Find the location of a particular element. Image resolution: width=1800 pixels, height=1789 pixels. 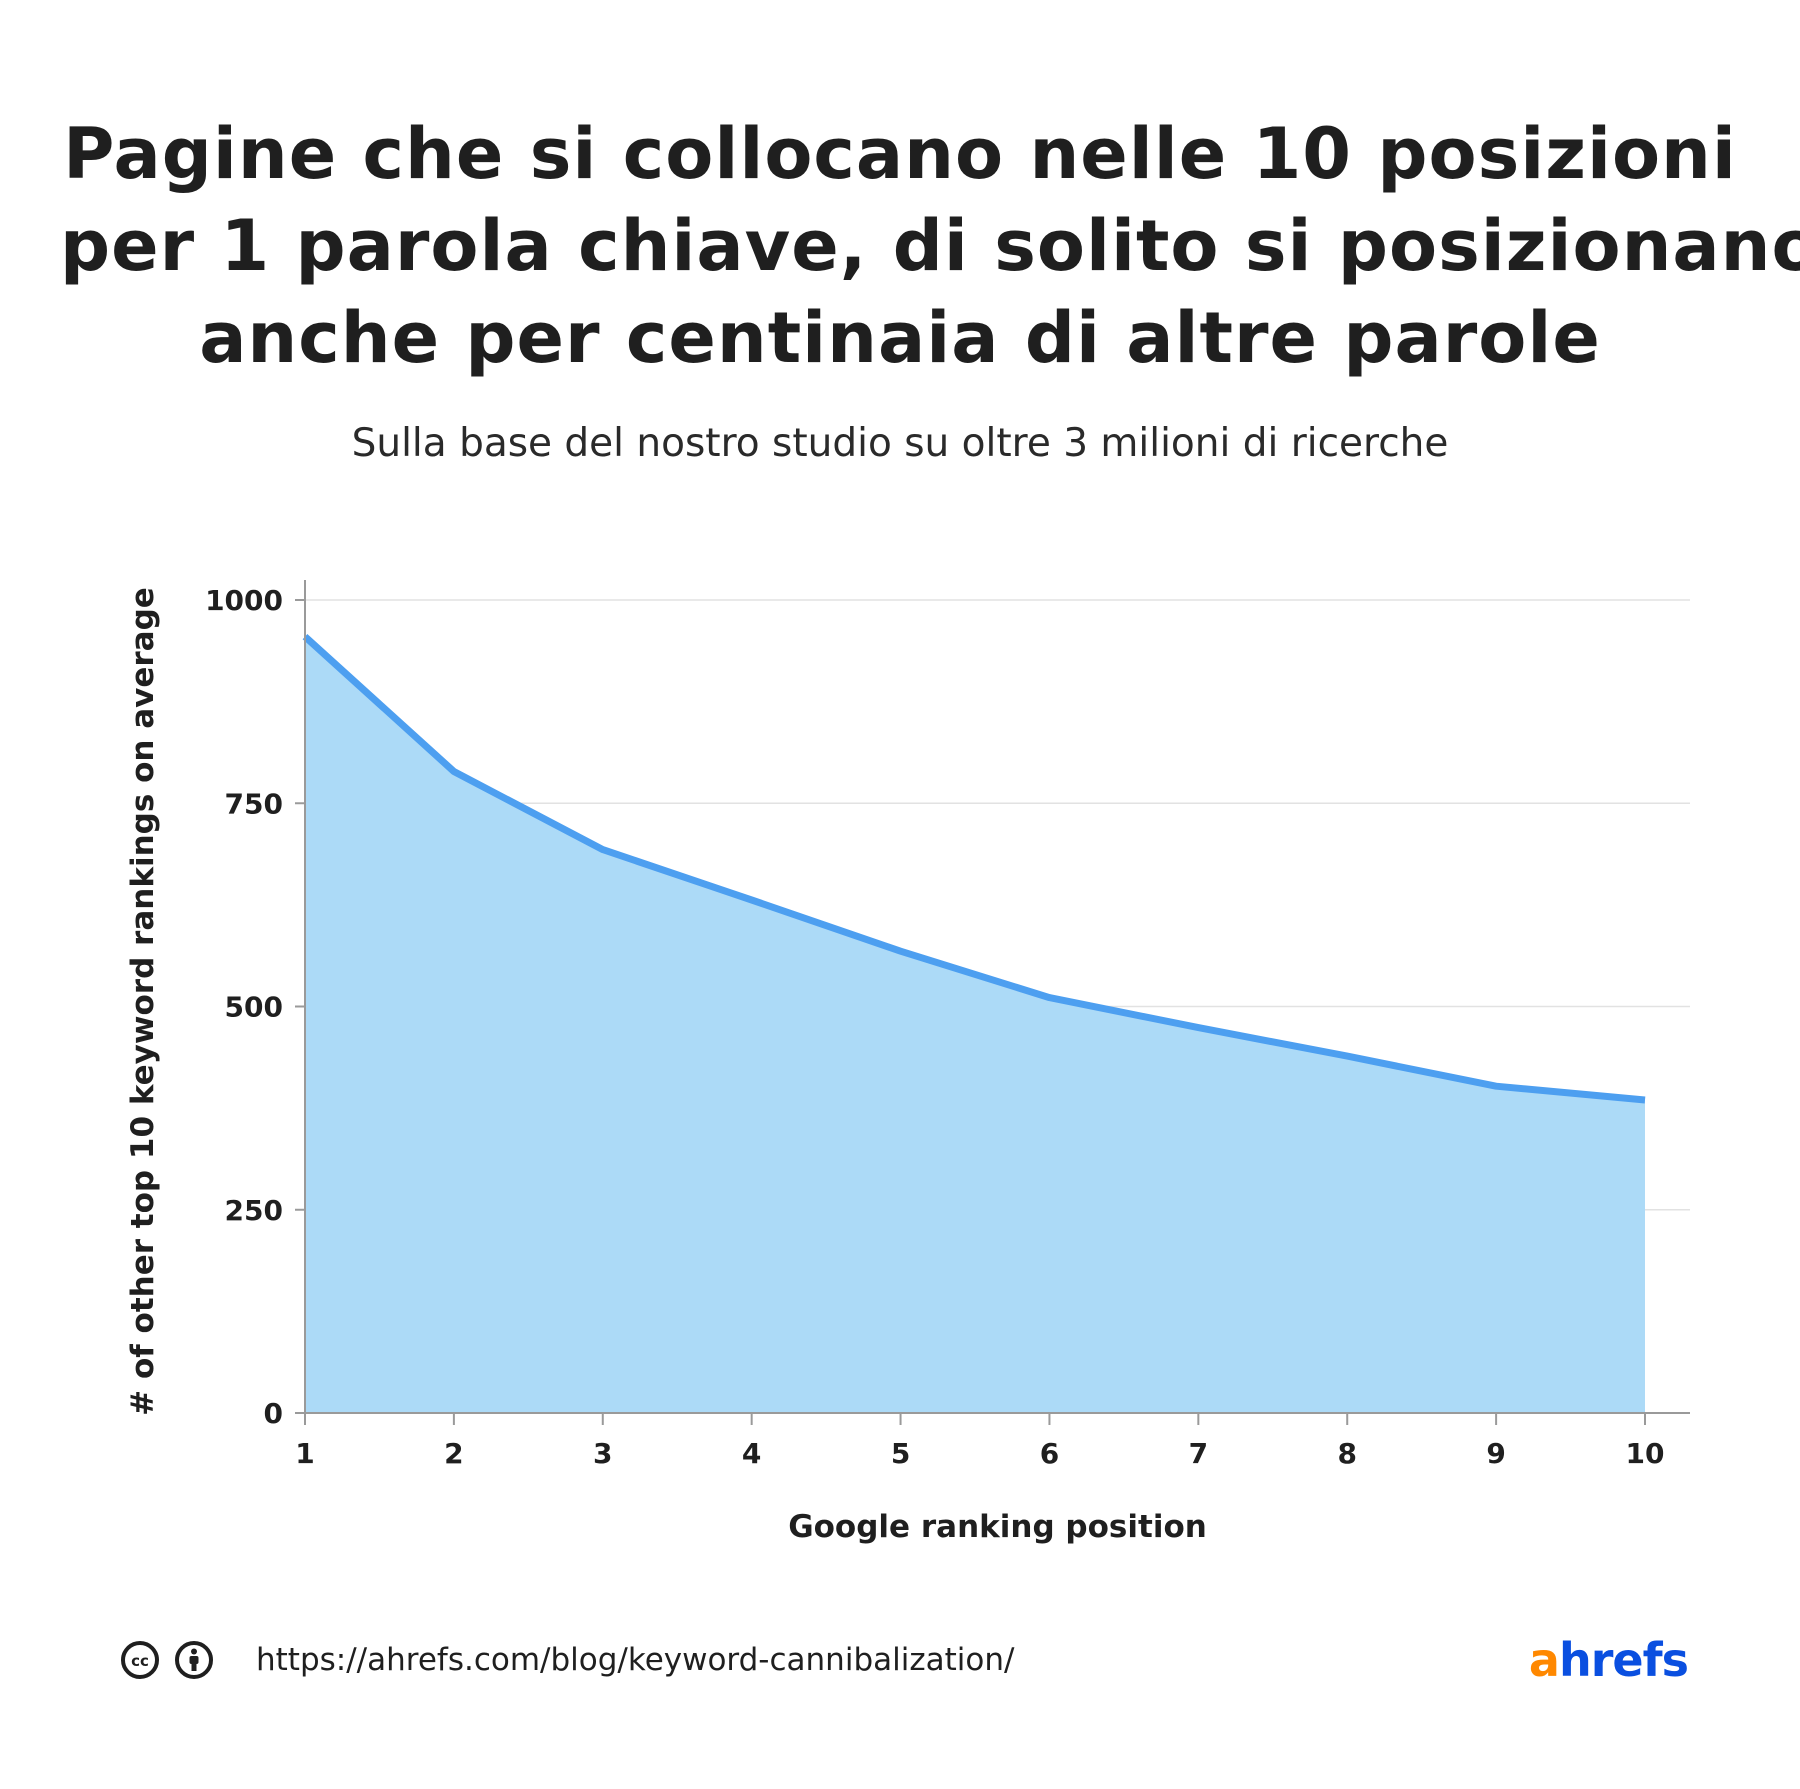

x-tick-label: 5 is located at coordinates (900, 1453).